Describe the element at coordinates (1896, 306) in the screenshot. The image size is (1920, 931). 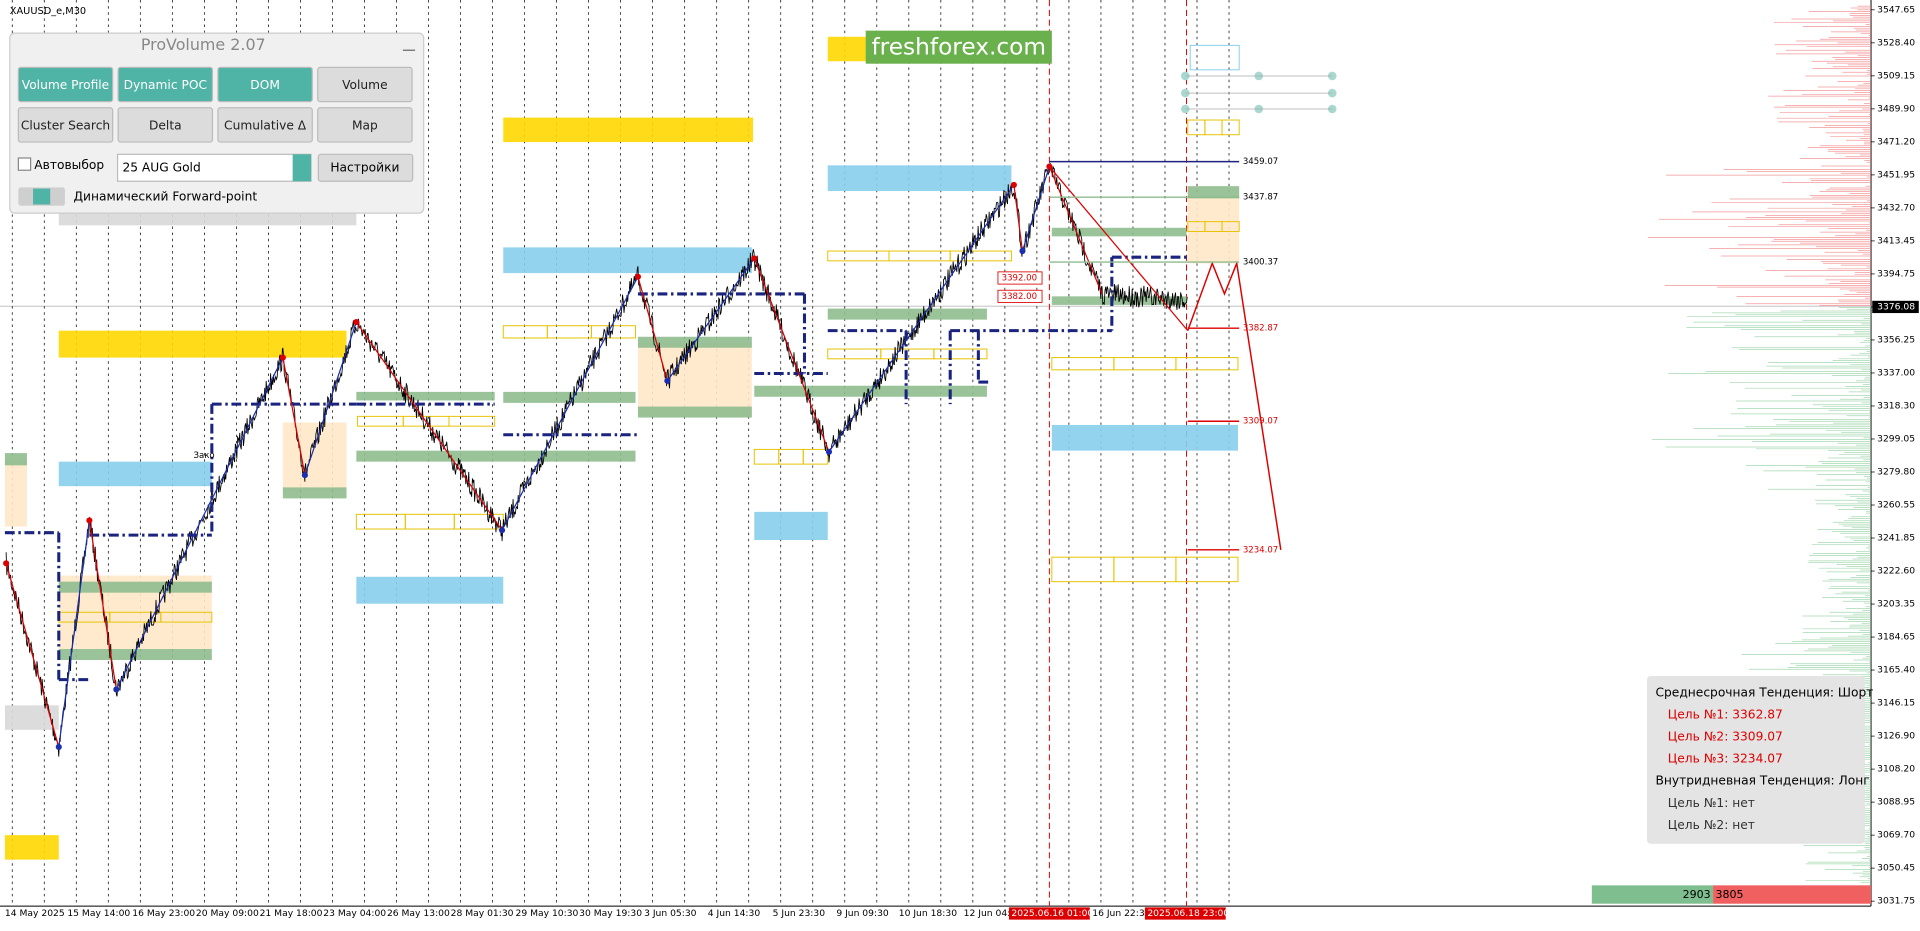
I see `price-tick-label: 3376.08` at that location.